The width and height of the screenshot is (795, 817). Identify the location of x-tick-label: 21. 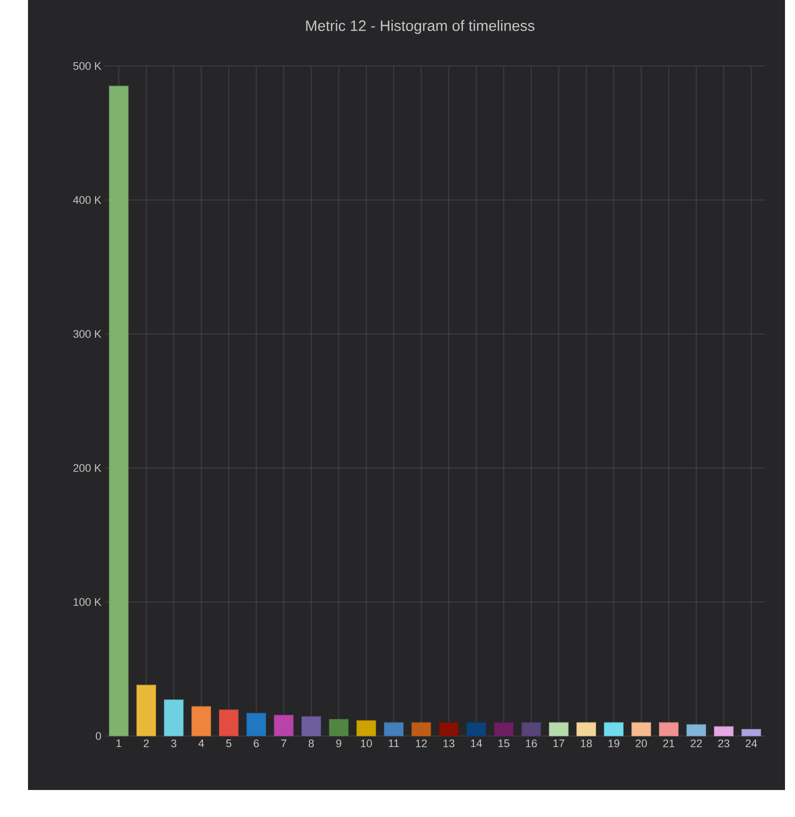
(668, 744).